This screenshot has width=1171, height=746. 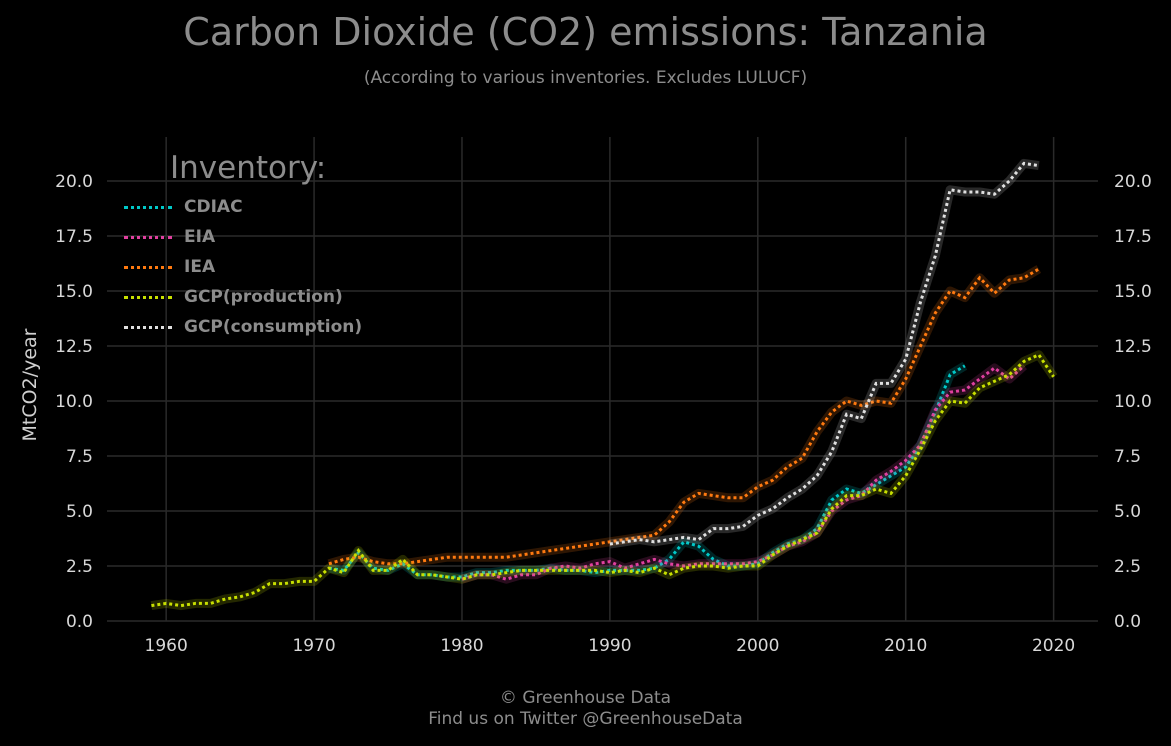 What do you see at coordinates (200, 237) in the screenshot?
I see `legend-label: EIA` at bounding box center [200, 237].